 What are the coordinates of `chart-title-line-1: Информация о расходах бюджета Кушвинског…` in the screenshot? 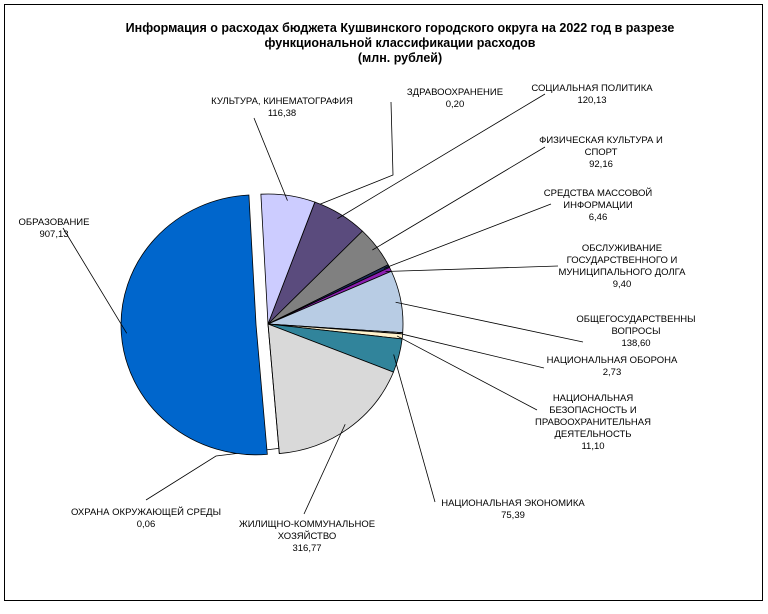 It's located at (400, 28).